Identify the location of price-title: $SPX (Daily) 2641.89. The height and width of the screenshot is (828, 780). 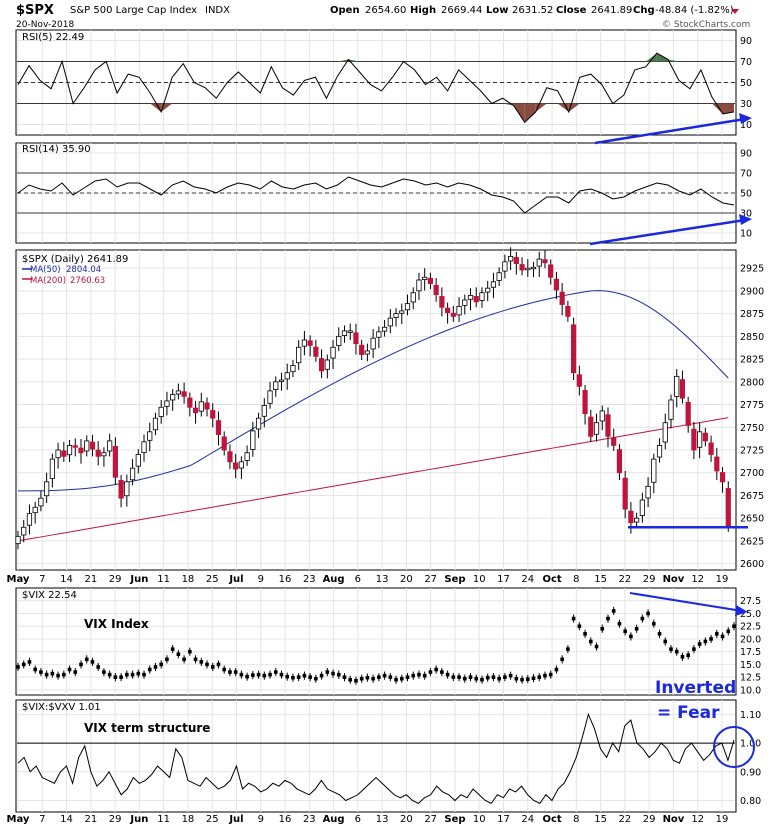
(75, 259).